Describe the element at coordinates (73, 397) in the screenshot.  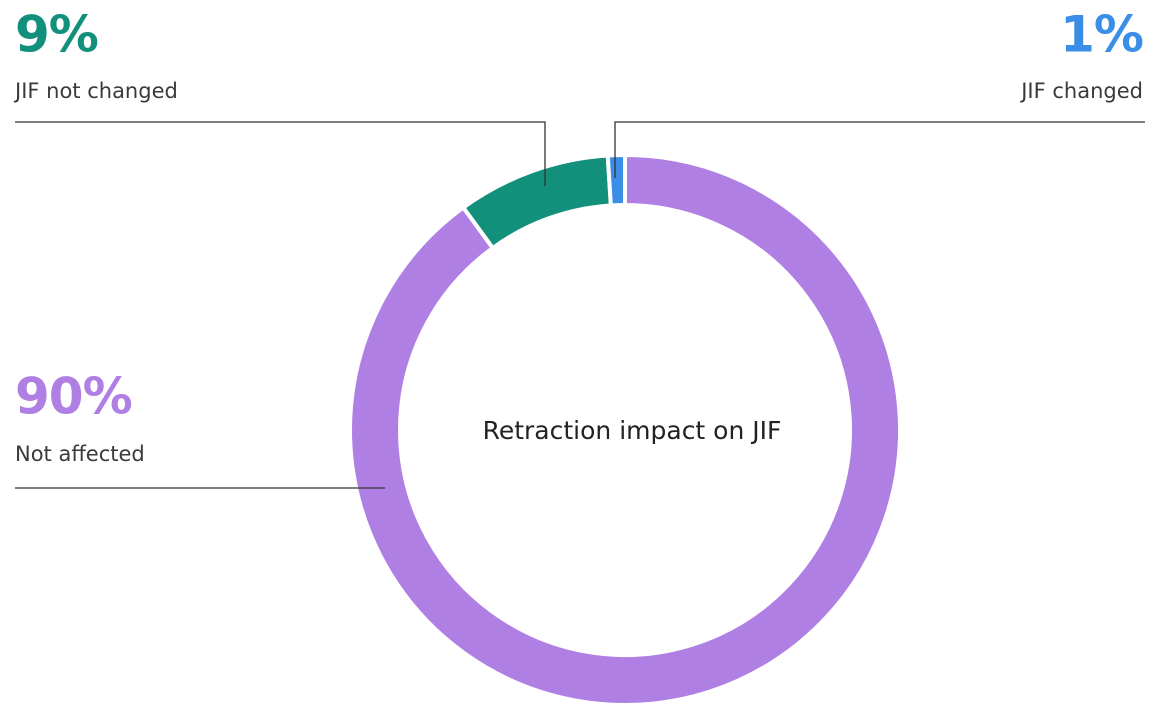
I see `value-label: 90%` at that location.